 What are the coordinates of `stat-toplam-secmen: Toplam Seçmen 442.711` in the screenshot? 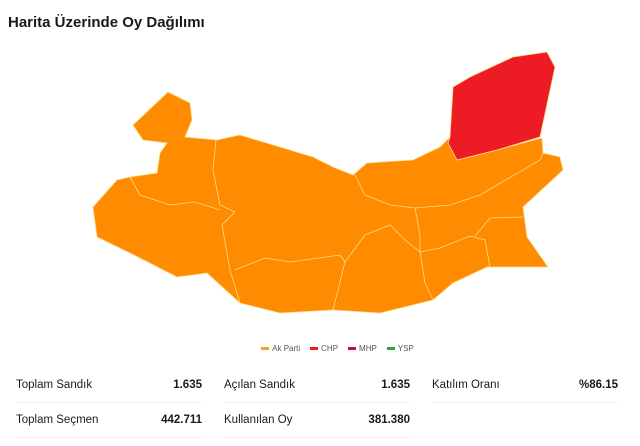 It's located at (109, 420).